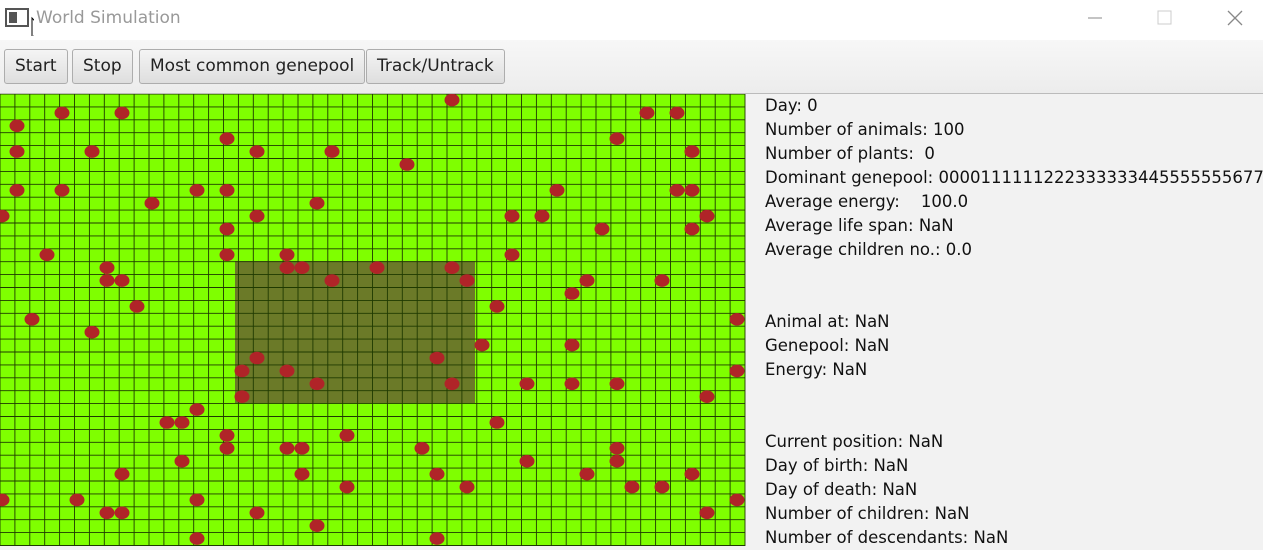  What do you see at coordinates (1164, 17) in the screenshot?
I see `maximize-button` at bounding box center [1164, 17].